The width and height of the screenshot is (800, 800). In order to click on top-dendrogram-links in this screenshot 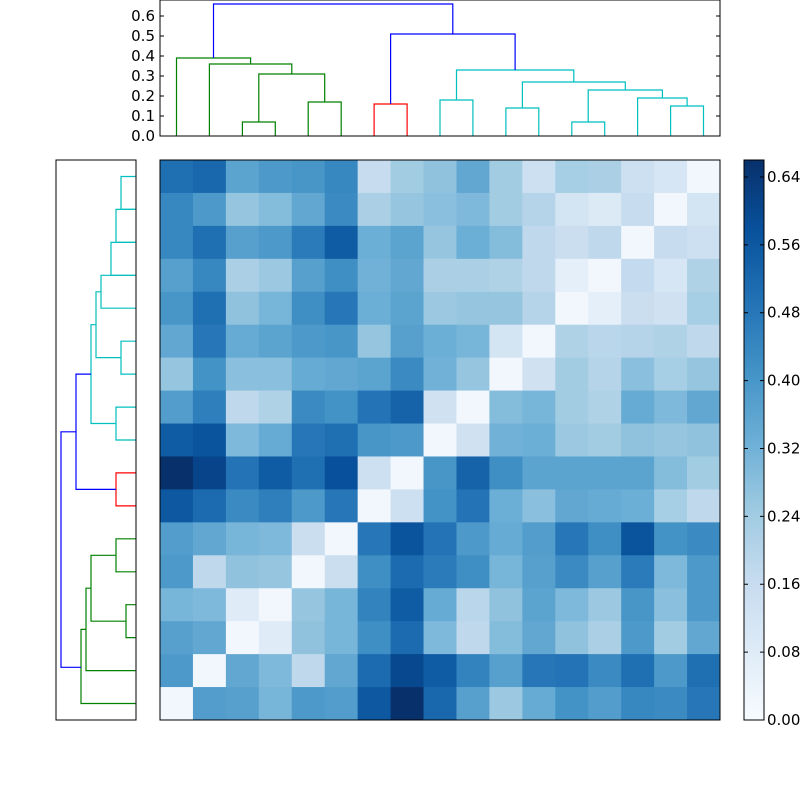, I will do `click(440, 69)`.